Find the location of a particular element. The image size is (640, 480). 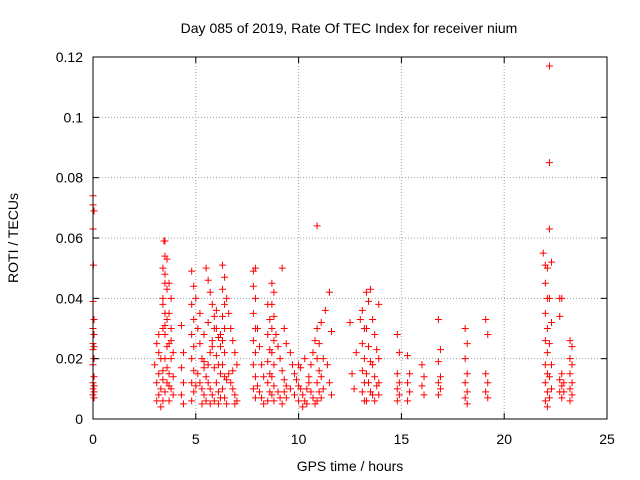

y-tick-label: 0.1 is located at coordinates (74, 117).